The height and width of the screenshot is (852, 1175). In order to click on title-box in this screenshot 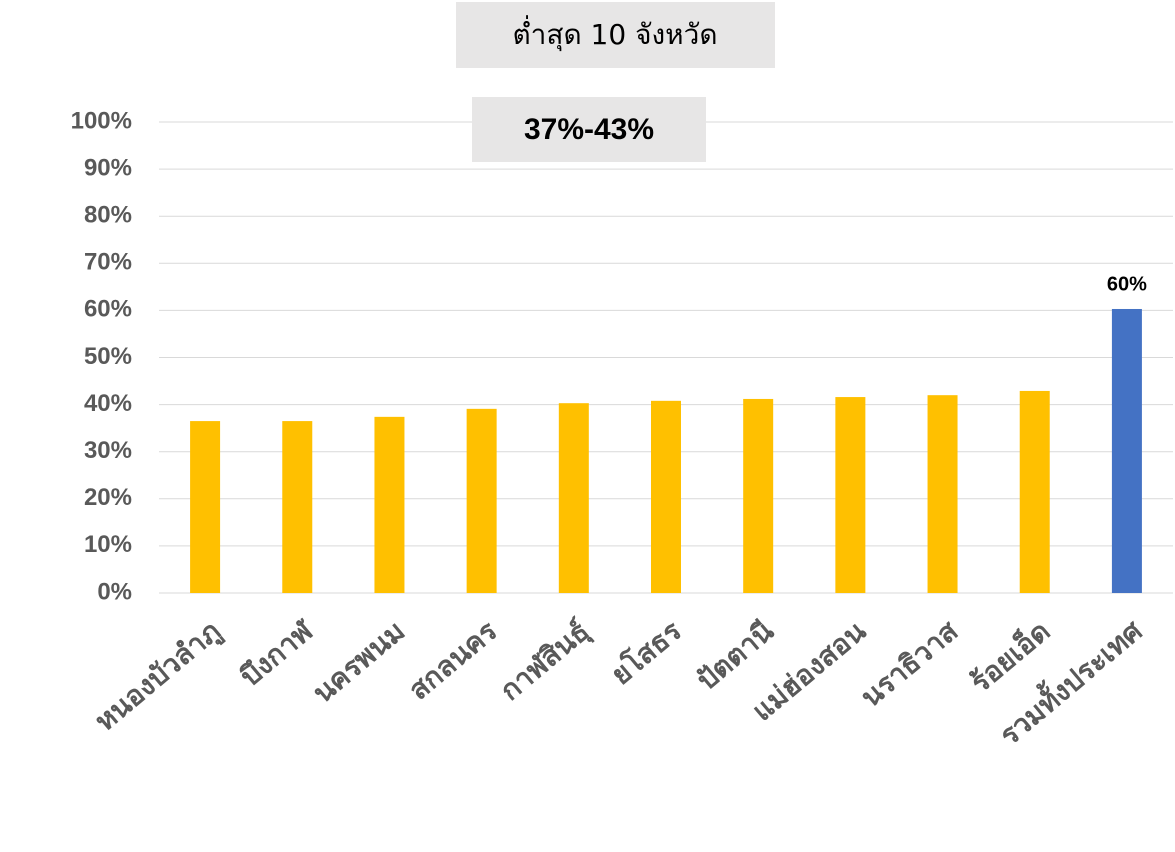, I will do `click(615, 35)`.